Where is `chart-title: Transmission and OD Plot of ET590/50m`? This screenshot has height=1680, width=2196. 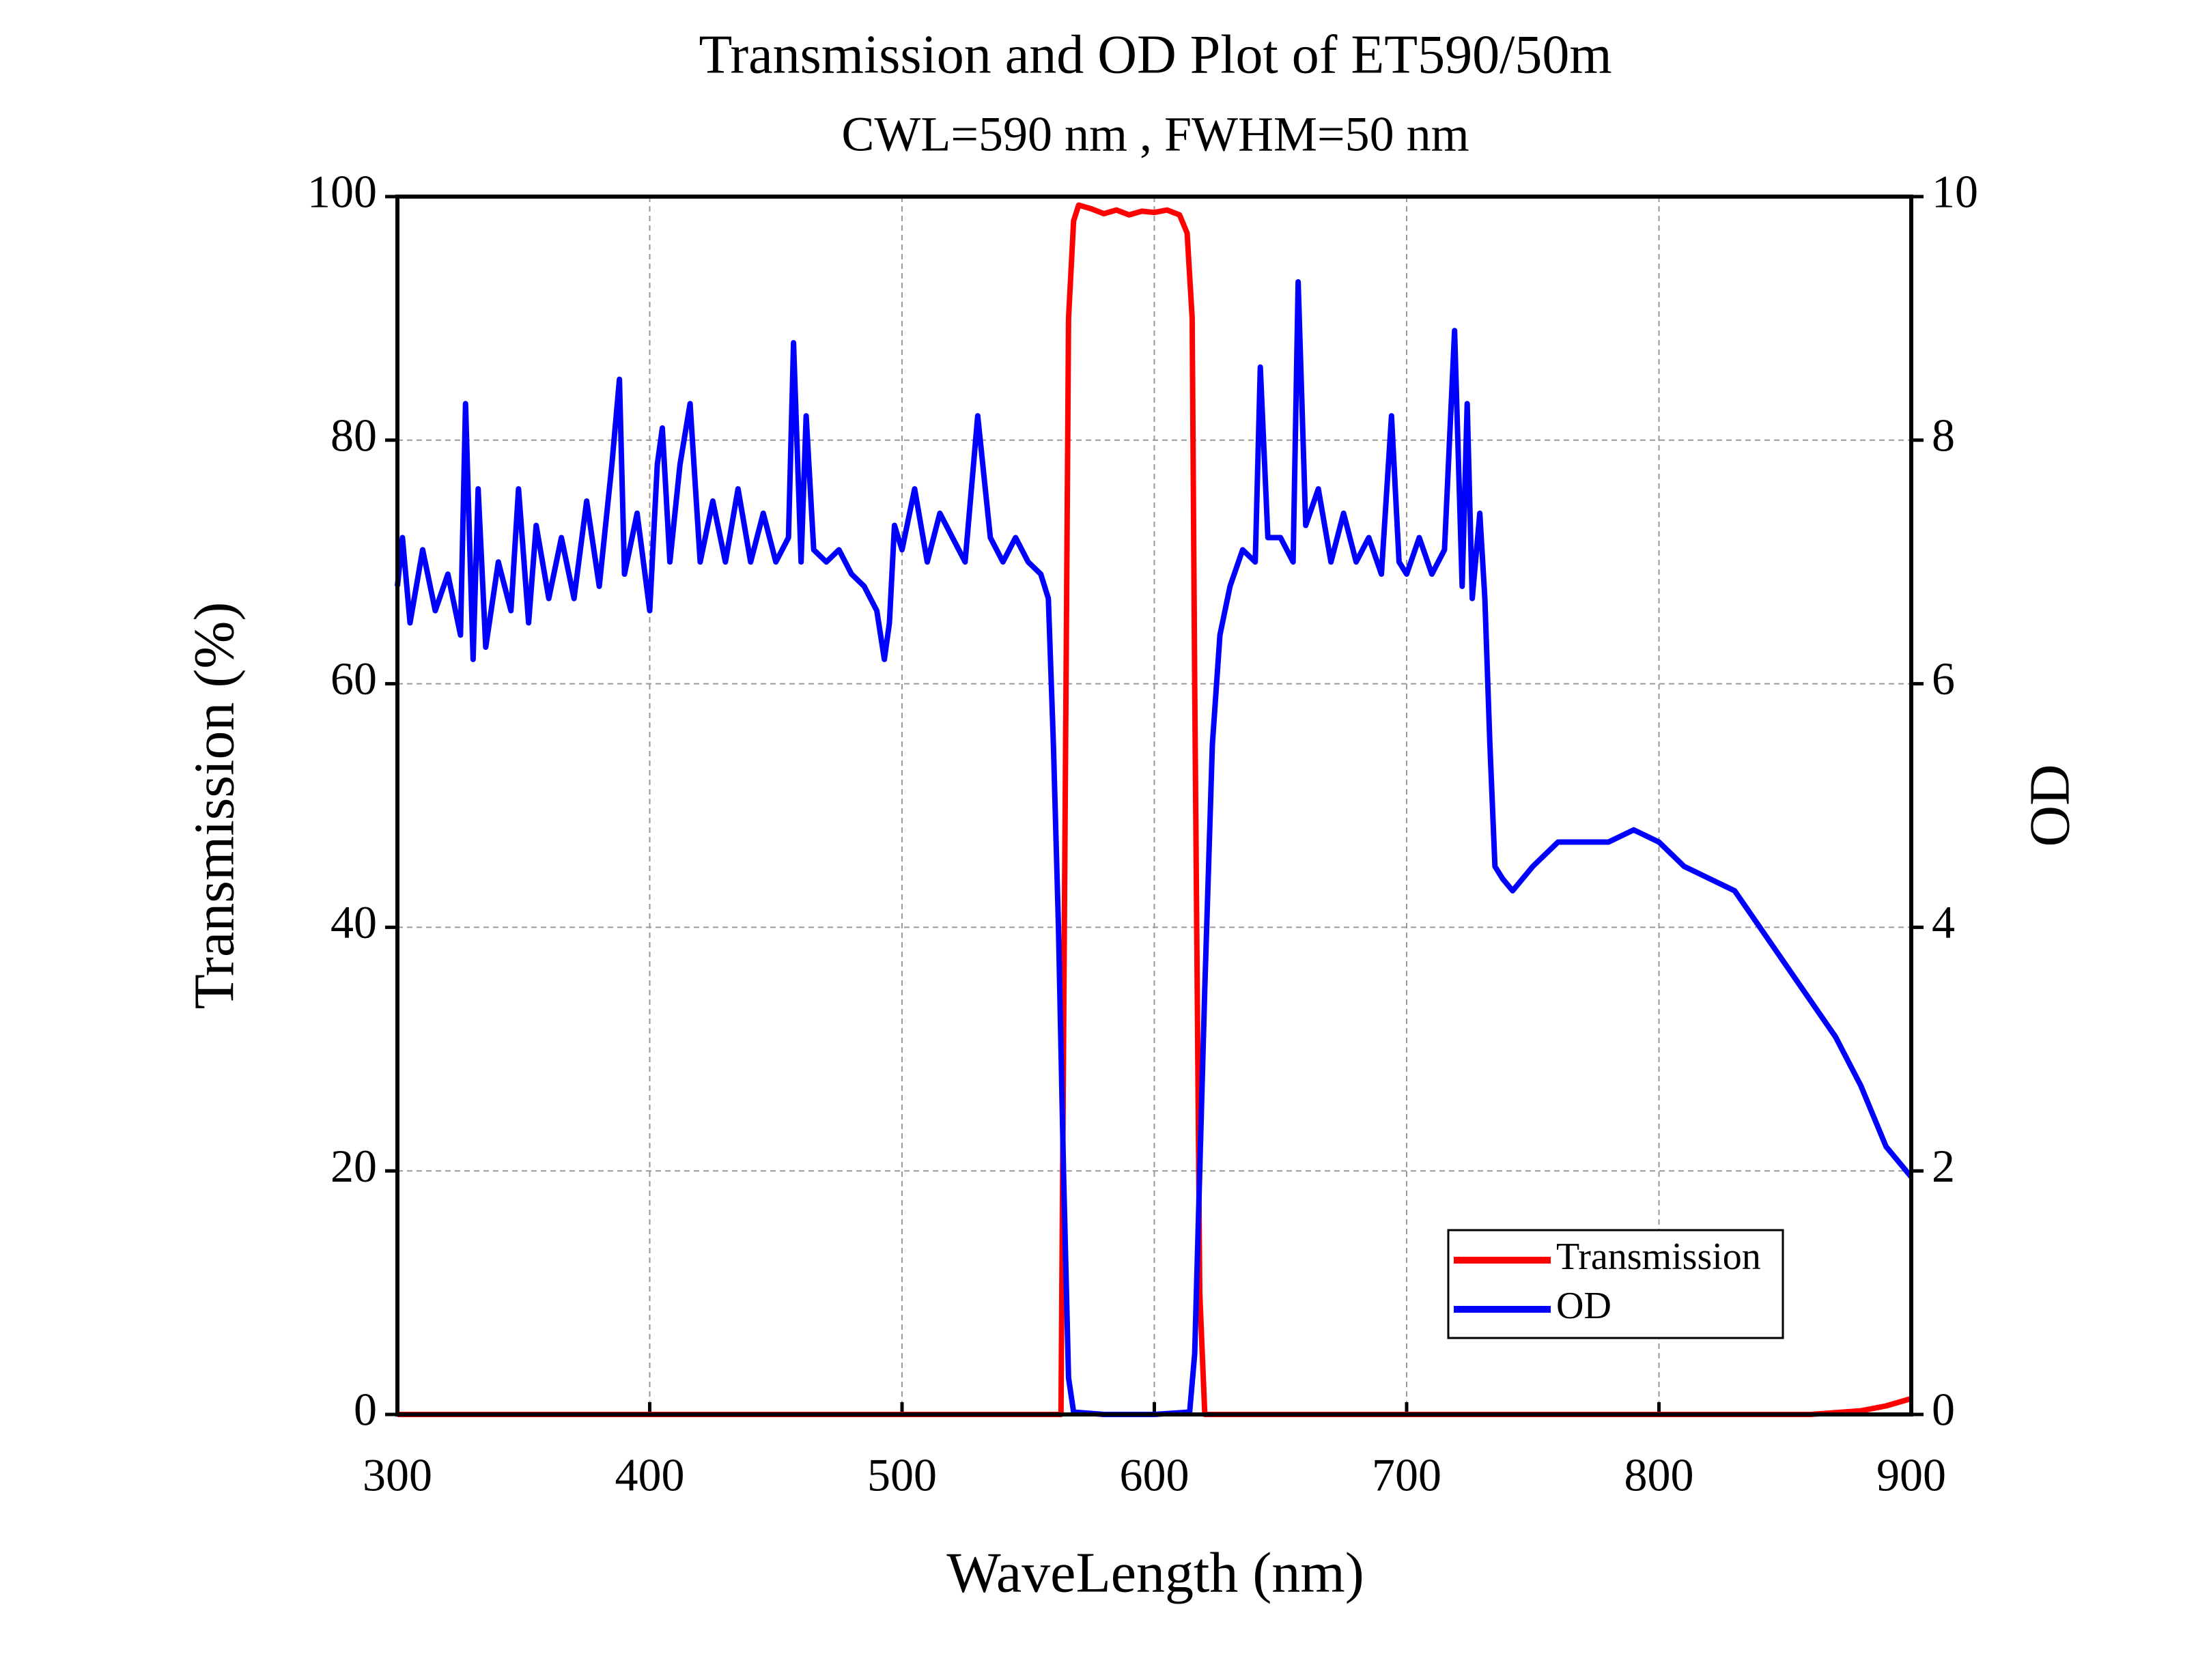
chart-title: Transmission and OD Plot of ET590/50m is located at coordinates (1155, 55).